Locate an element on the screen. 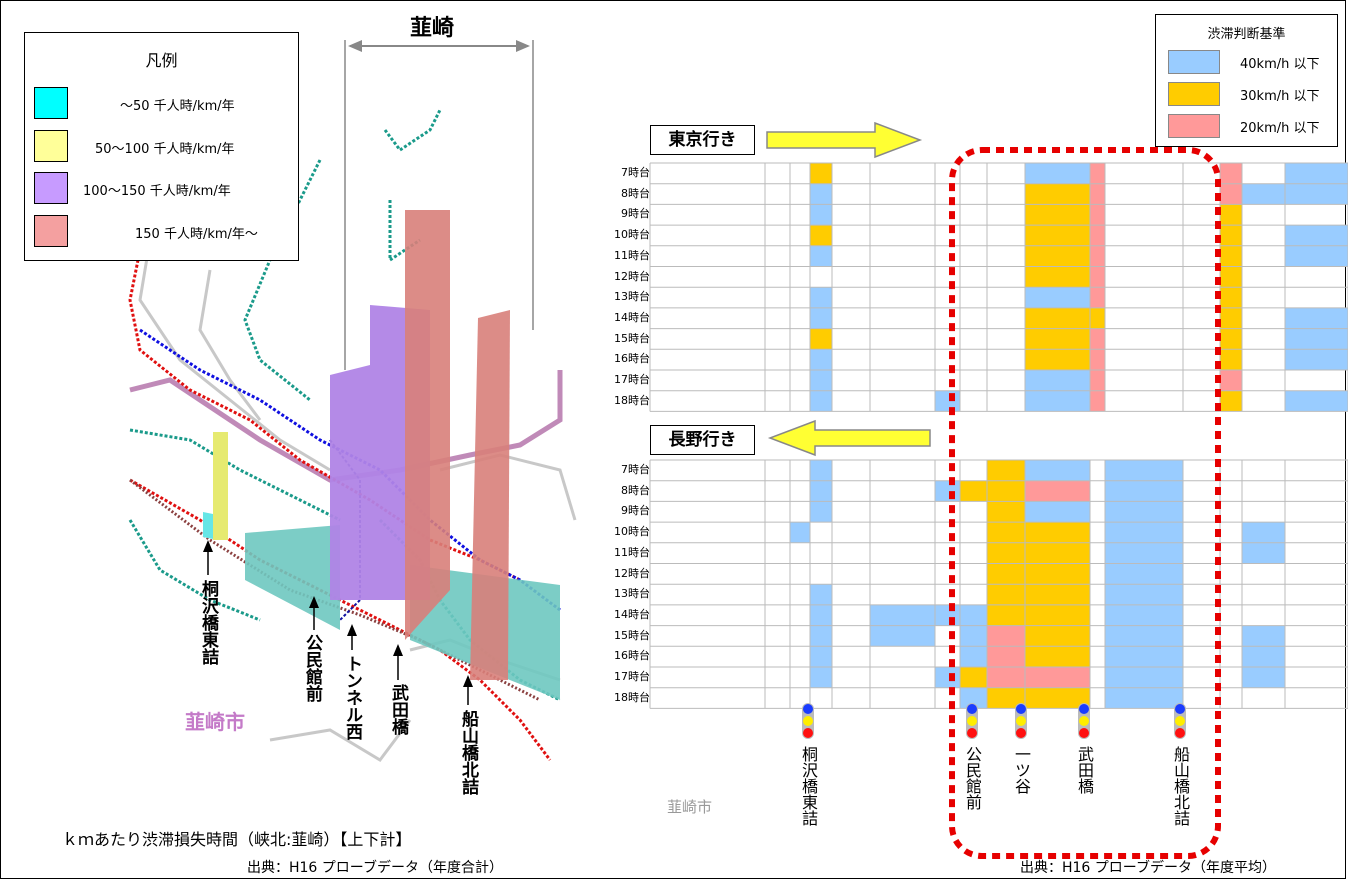  legend-label-2: 50～100 千人時/km/年 is located at coordinates (165, 149).